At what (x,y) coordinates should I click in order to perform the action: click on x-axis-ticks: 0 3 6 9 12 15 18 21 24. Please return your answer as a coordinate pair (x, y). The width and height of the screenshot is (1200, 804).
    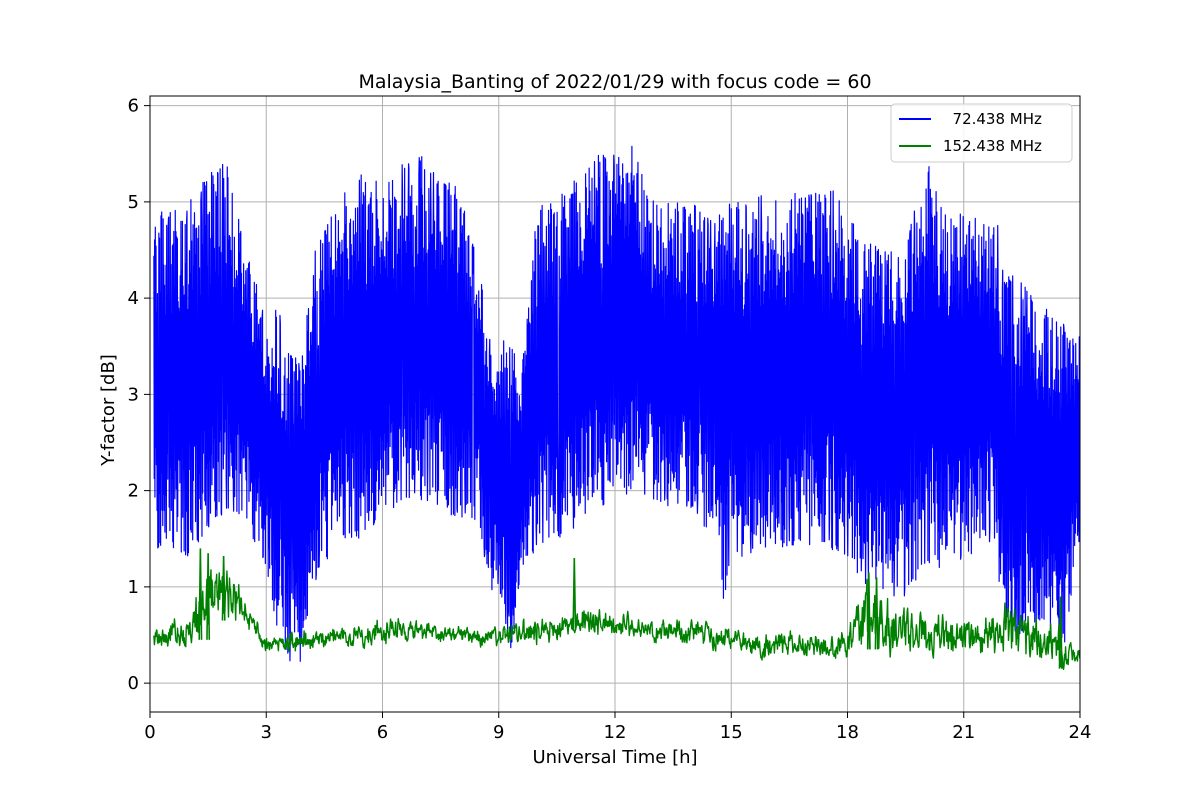
    Looking at the image, I should click on (617, 727).